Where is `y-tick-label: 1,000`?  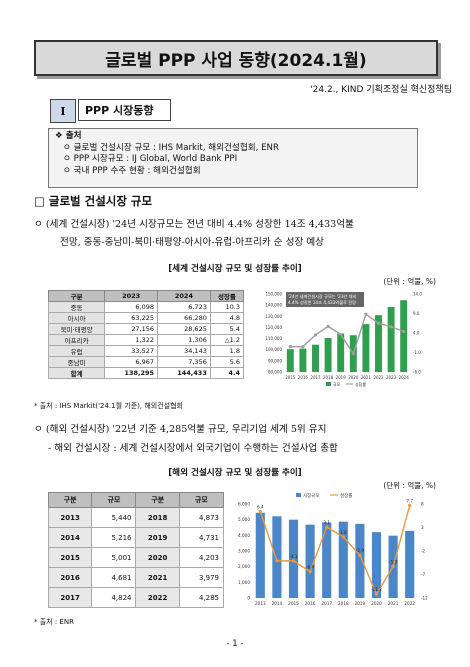 y-tick-label: 1,000 is located at coordinates (244, 582).